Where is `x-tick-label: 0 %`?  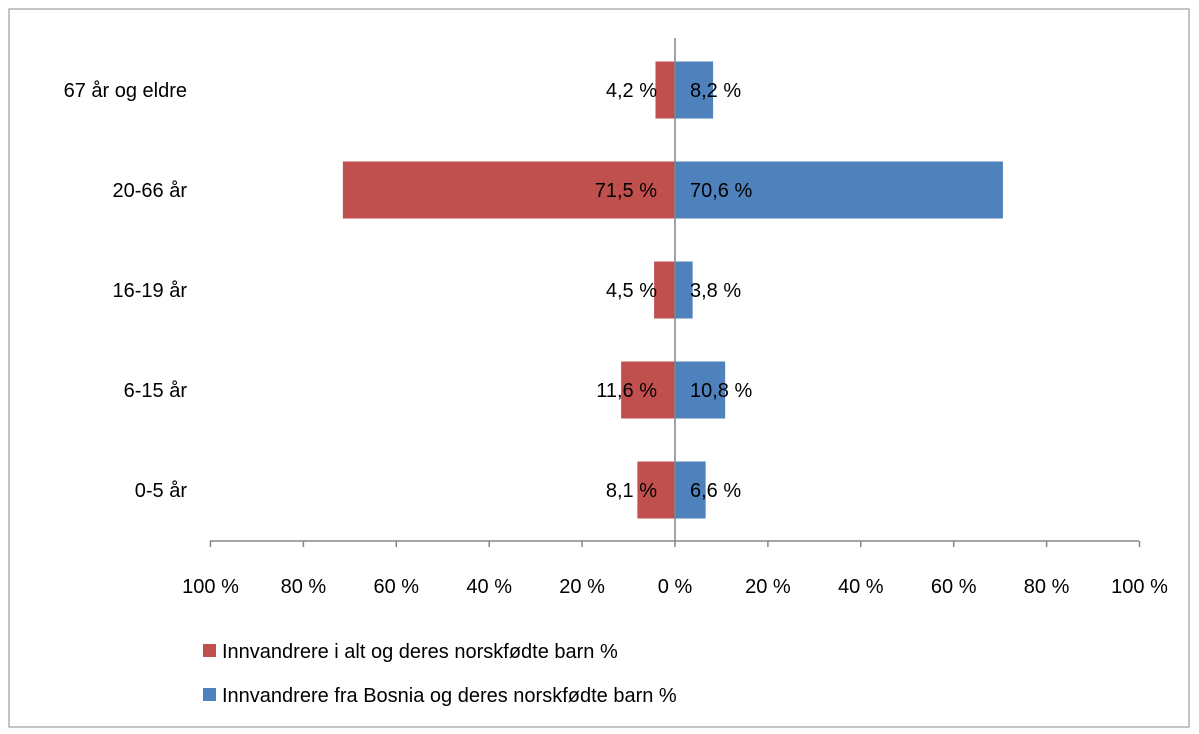
x-tick-label: 0 % is located at coordinates (675, 587).